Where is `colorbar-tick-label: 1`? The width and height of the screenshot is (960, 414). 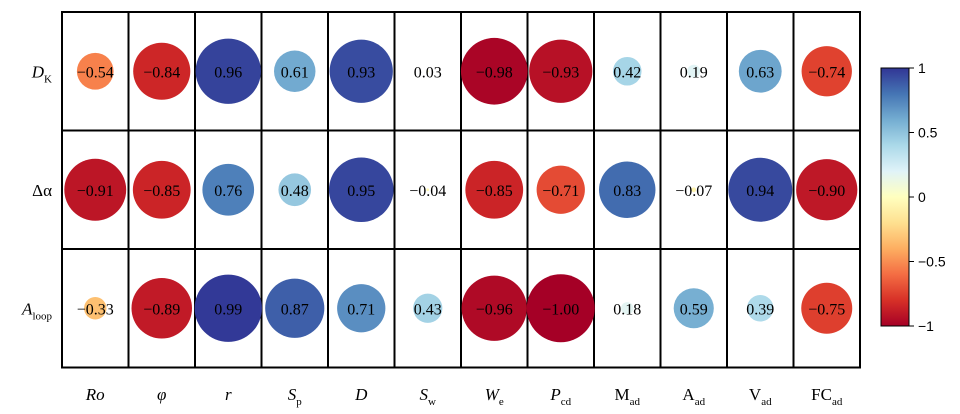 colorbar-tick-label: 1 is located at coordinates (922, 68).